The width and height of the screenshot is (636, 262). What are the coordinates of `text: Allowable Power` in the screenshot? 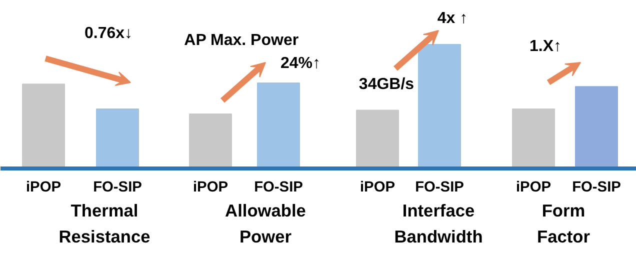 It's located at (265, 223).